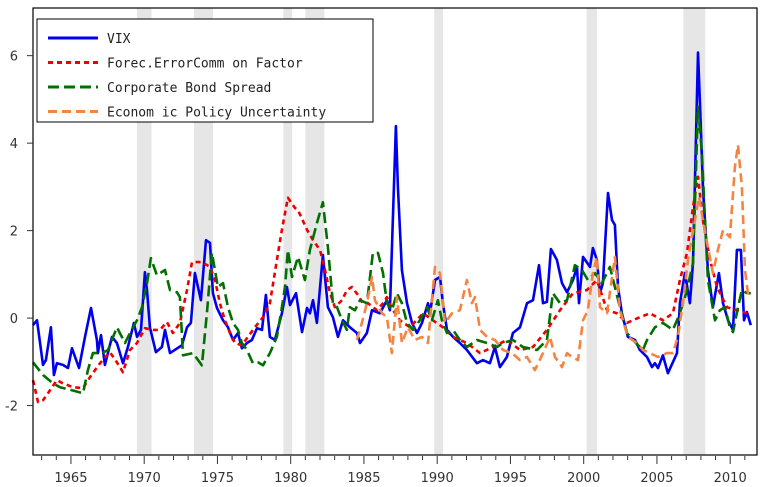 This screenshot has height=487, width=765. What do you see at coordinates (656, 478) in the screenshot?
I see `x-tick-label: 2005` at bounding box center [656, 478].